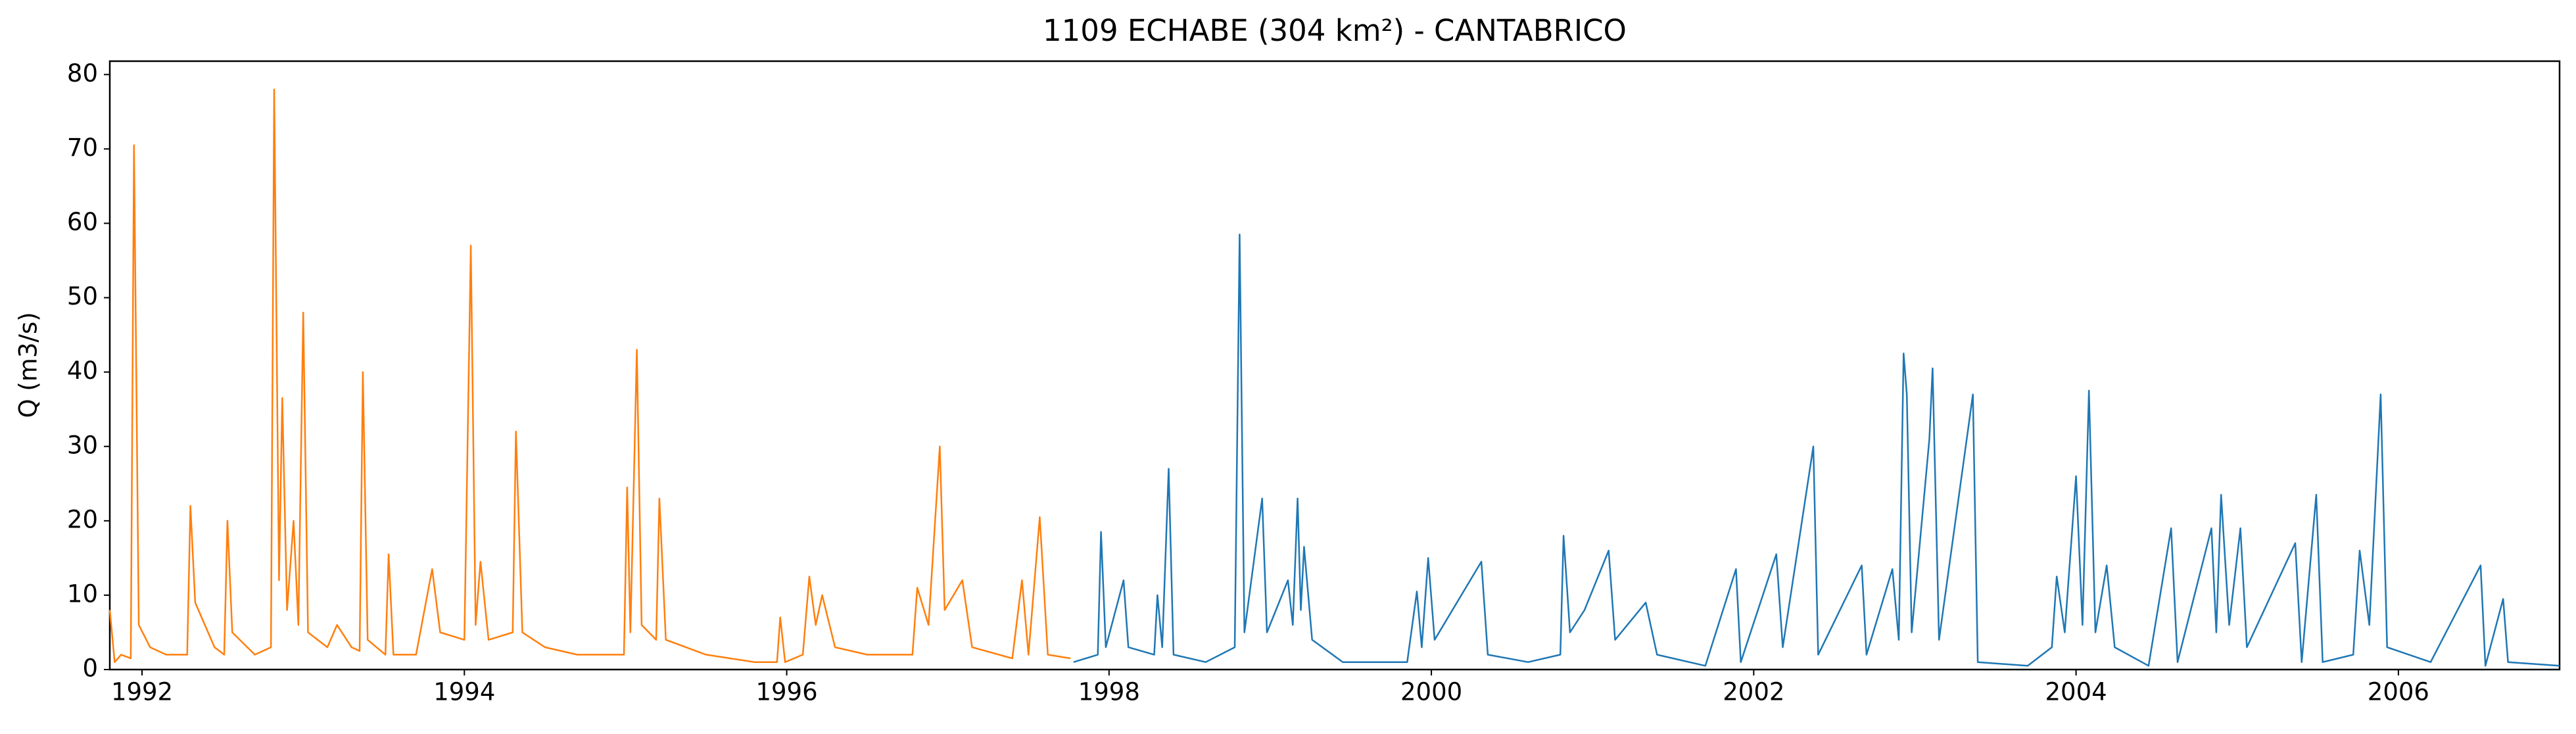 The image size is (2576, 734). Describe the element at coordinates (1109, 692) in the screenshot. I see `x-tick-label: 1998` at that location.